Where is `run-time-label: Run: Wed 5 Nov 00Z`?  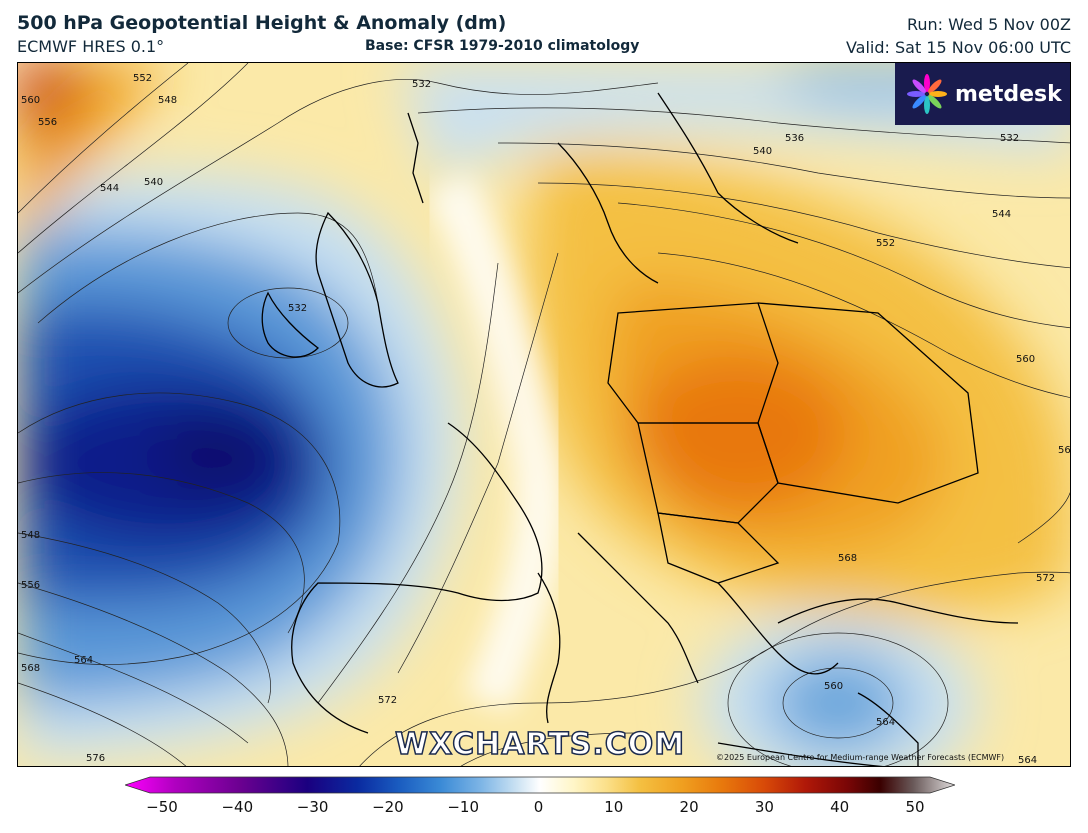 run-time-label: Run: Wed 5 Nov 00Z is located at coordinates (988, 24).